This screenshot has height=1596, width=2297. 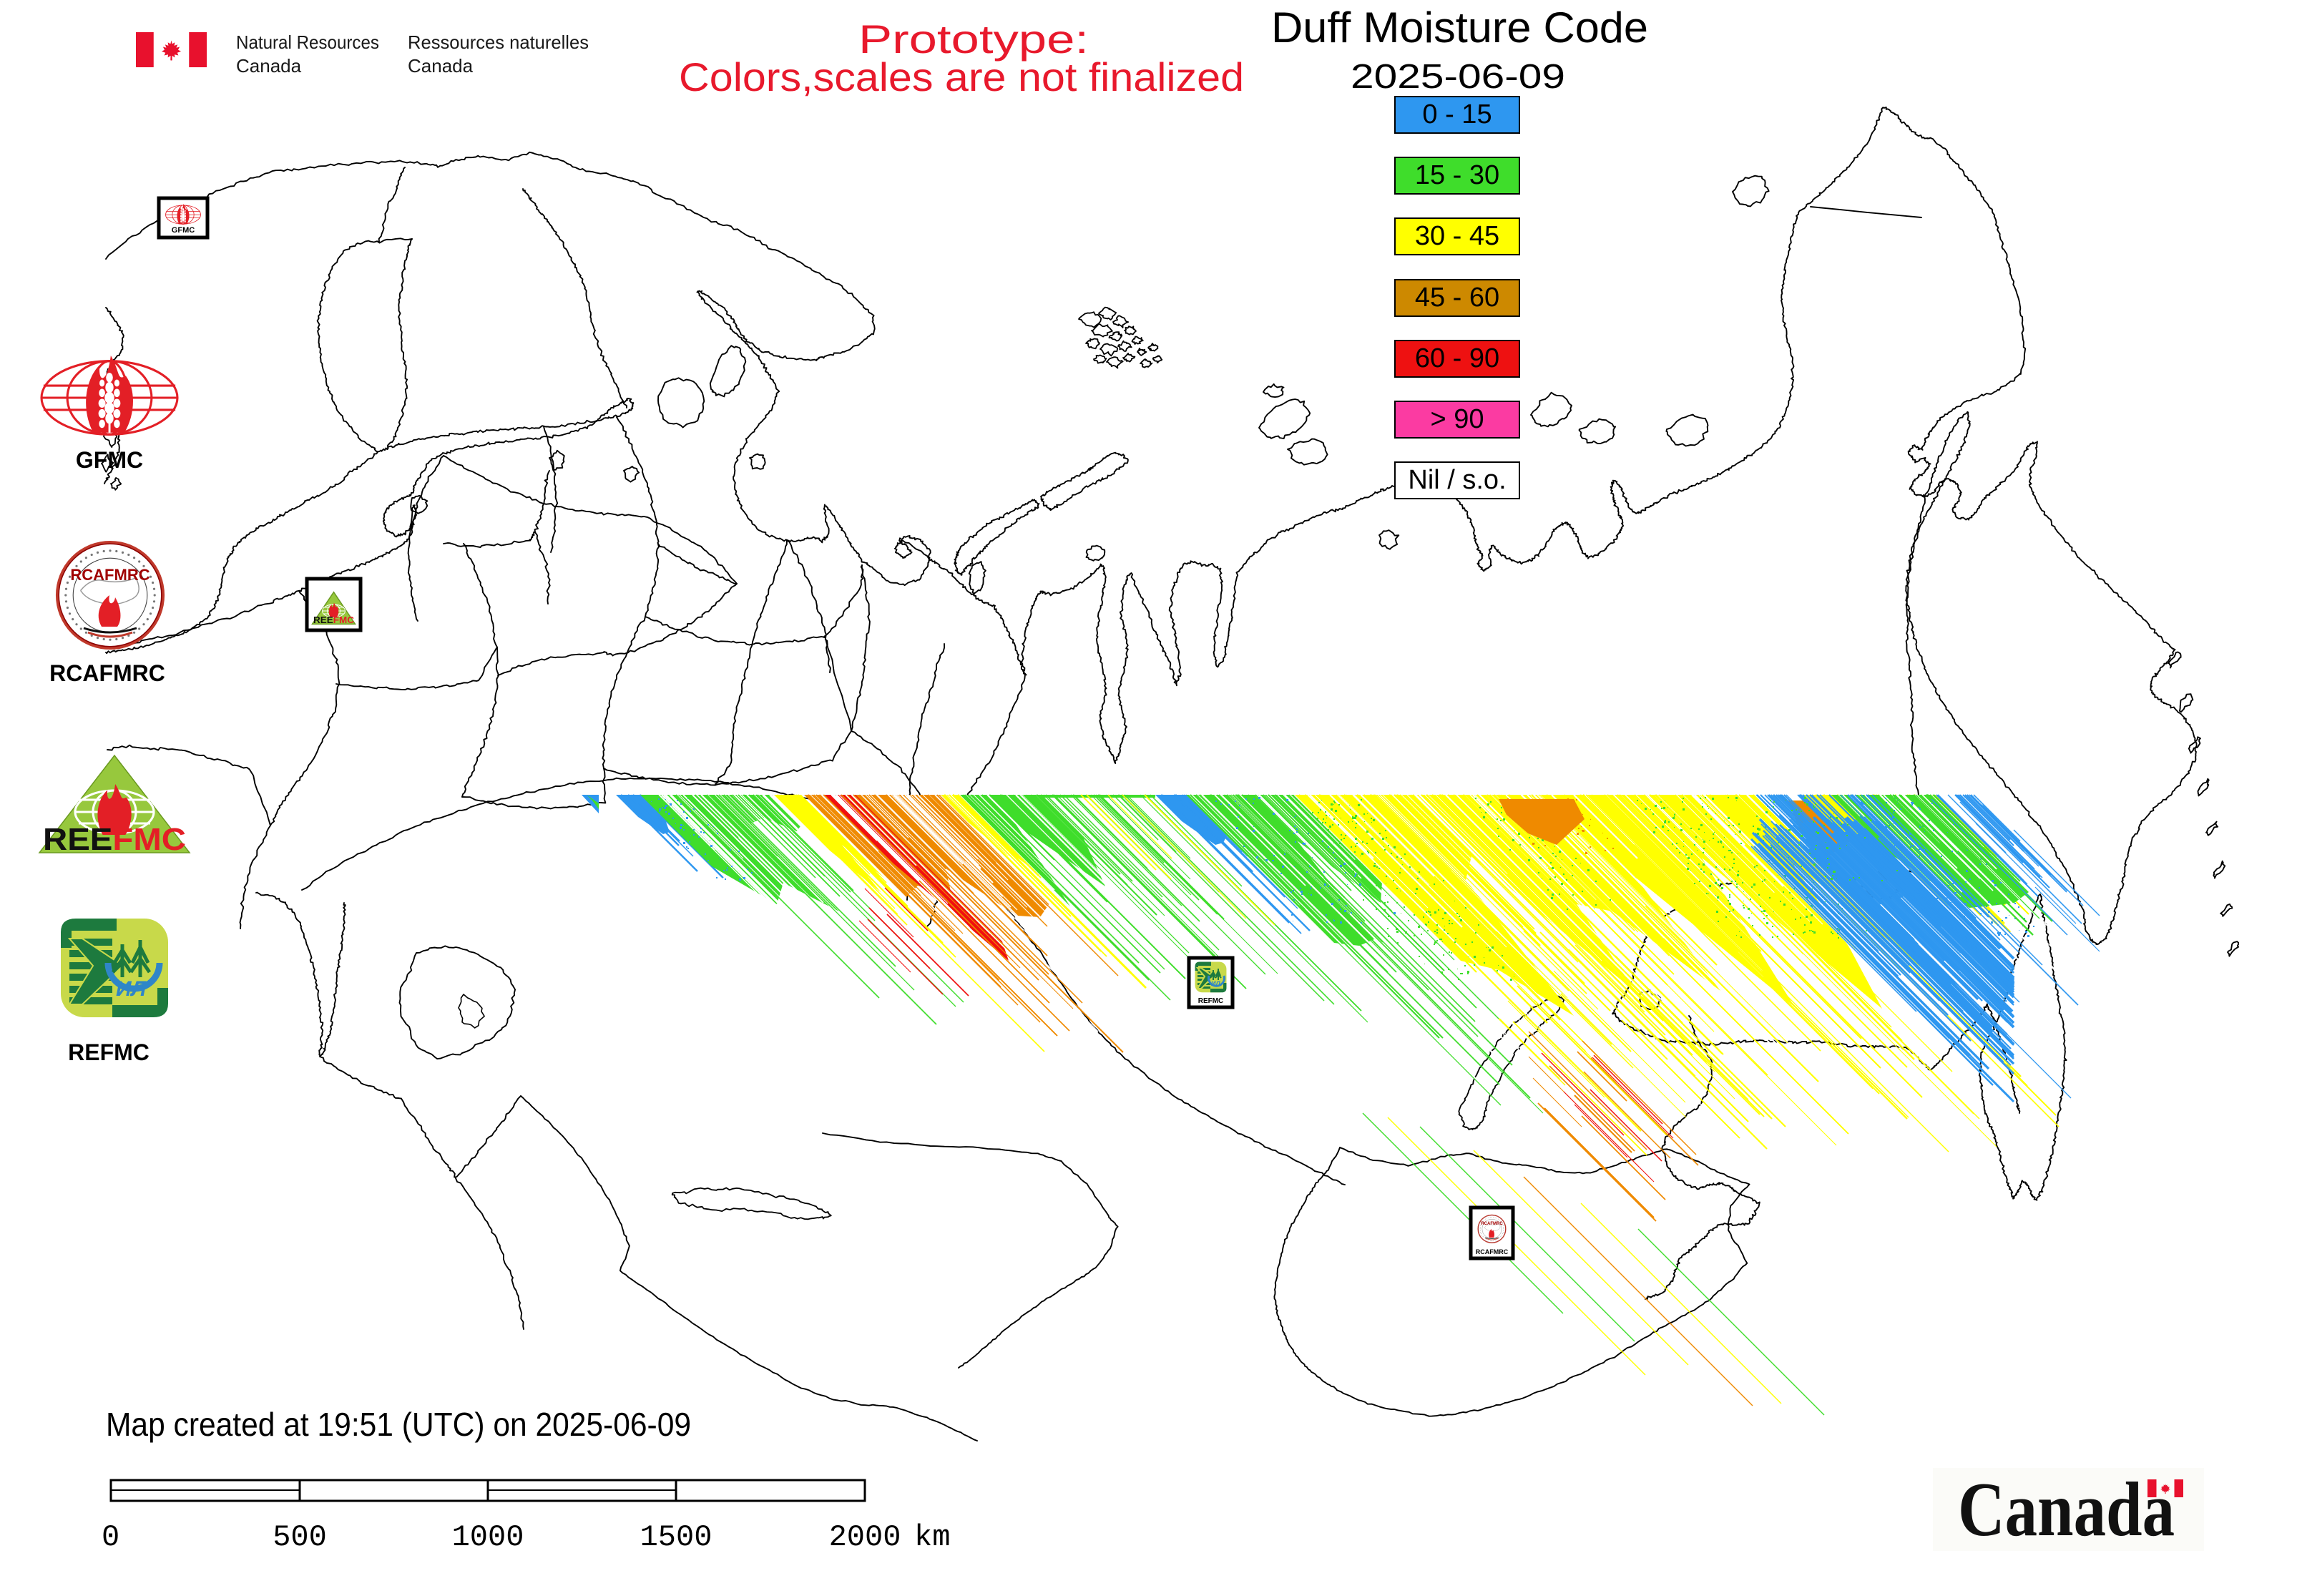 What do you see at coordinates (498, 42) in the screenshot?
I see `svg-text: Ressources naturelles` at bounding box center [498, 42].